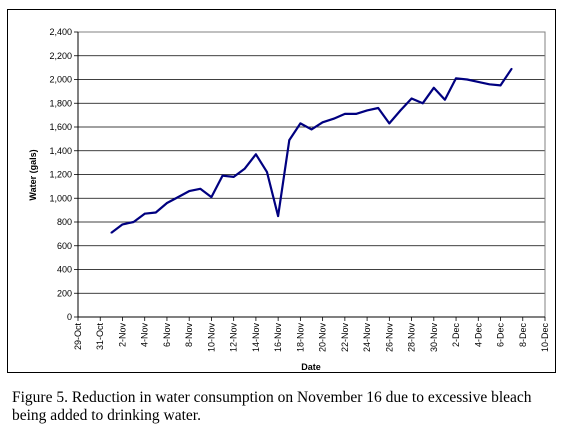  I want to click on x-tick-label: 2-Nov, so click(122, 335).